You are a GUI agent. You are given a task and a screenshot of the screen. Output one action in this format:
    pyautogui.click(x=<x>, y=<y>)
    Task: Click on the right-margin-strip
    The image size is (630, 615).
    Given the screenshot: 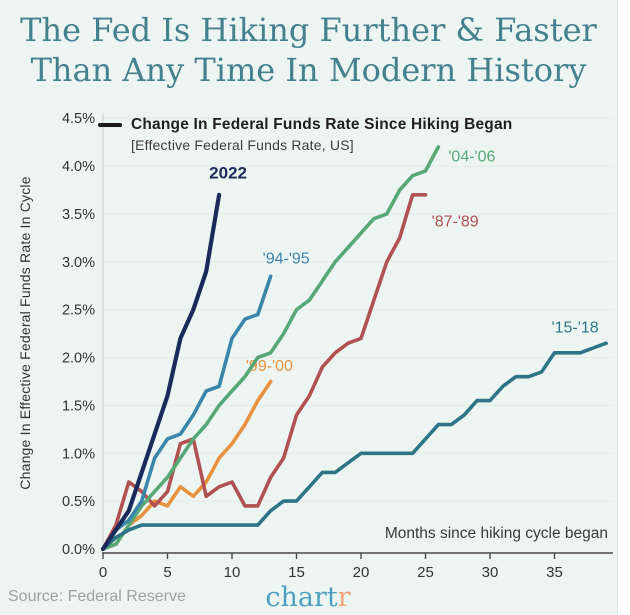 What is the action you would take?
    pyautogui.click(x=623, y=307)
    